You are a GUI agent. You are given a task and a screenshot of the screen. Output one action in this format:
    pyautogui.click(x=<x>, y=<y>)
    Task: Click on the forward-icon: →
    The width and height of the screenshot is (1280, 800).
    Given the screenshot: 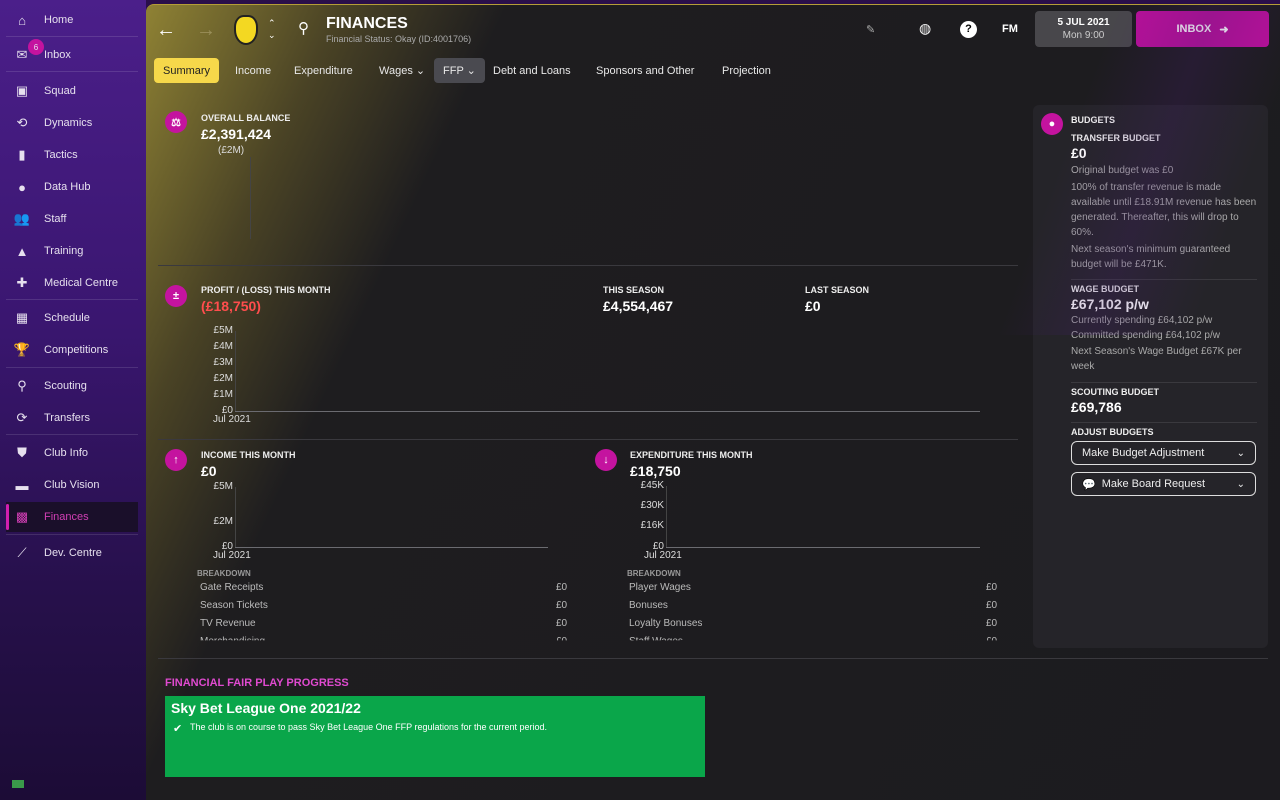 What is the action you would take?
    pyautogui.click(x=206, y=30)
    